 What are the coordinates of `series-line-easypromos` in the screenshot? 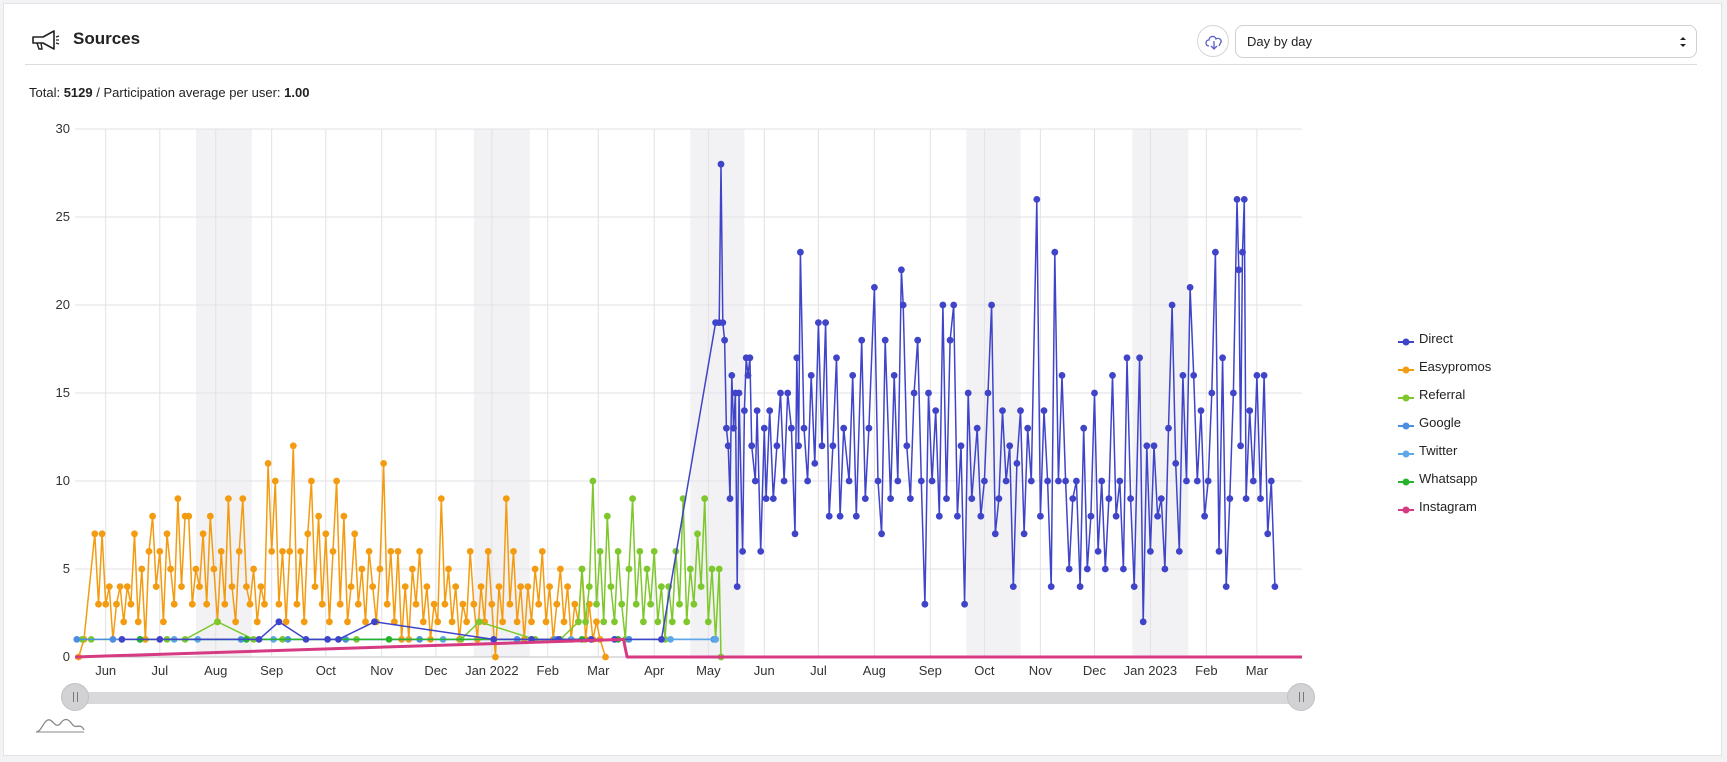 It's located at (342, 551).